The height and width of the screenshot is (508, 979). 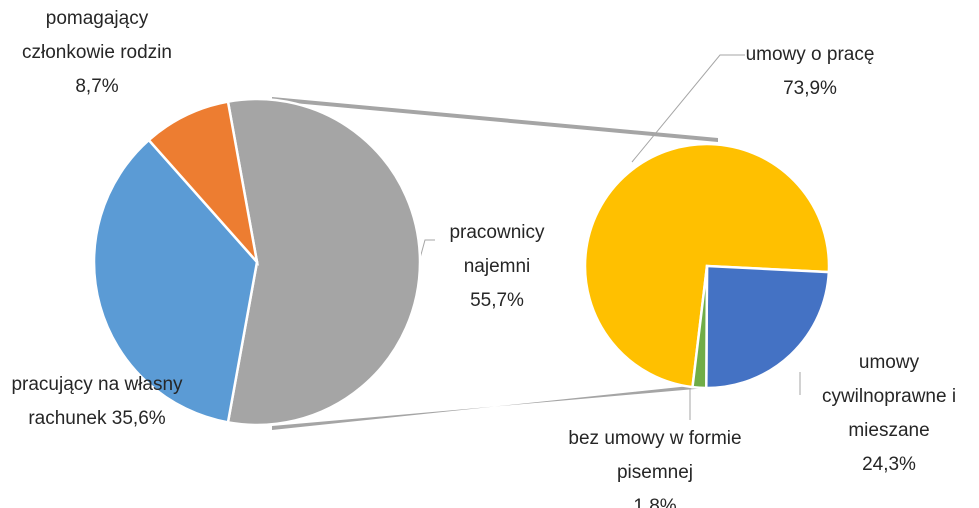 What do you see at coordinates (497, 249) in the screenshot?
I see `category: pracownicy najemni` at bounding box center [497, 249].